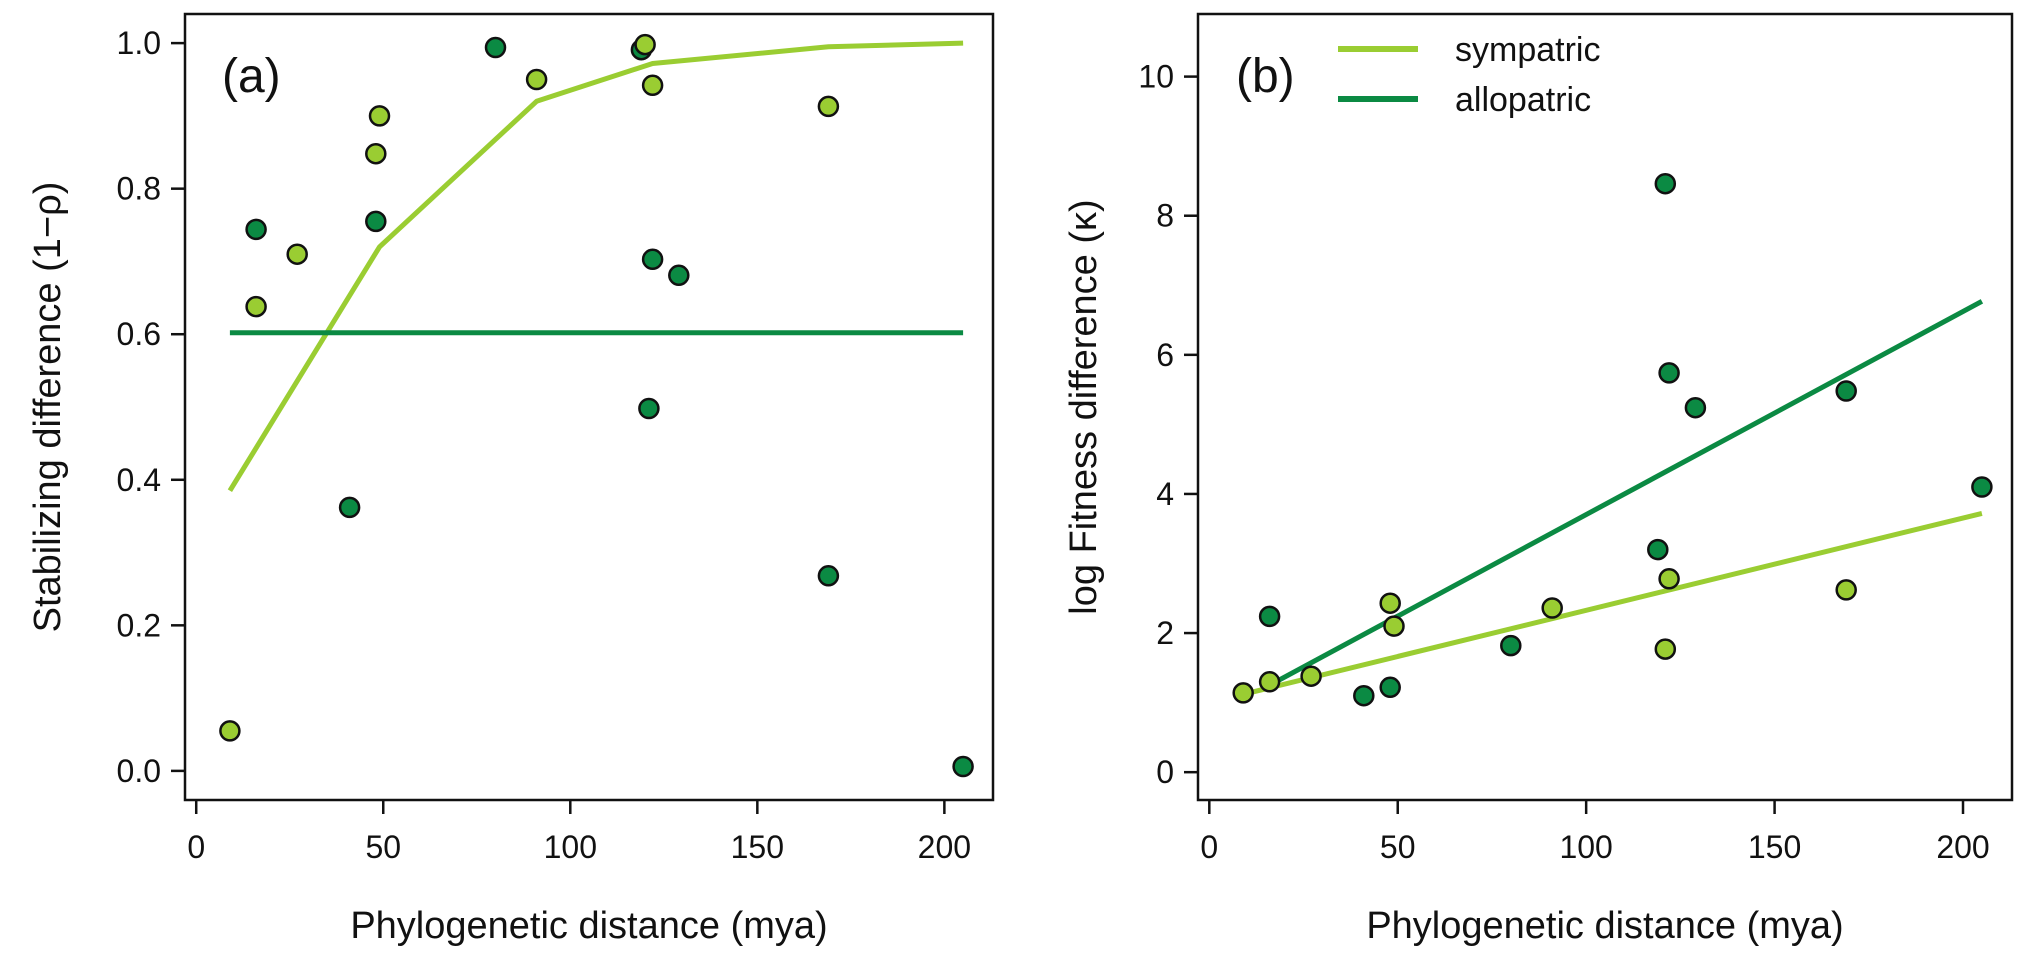  Describe the element at coordinates (251, 76) in the screenshot. I see `panel-label-a: (a)` at that location.